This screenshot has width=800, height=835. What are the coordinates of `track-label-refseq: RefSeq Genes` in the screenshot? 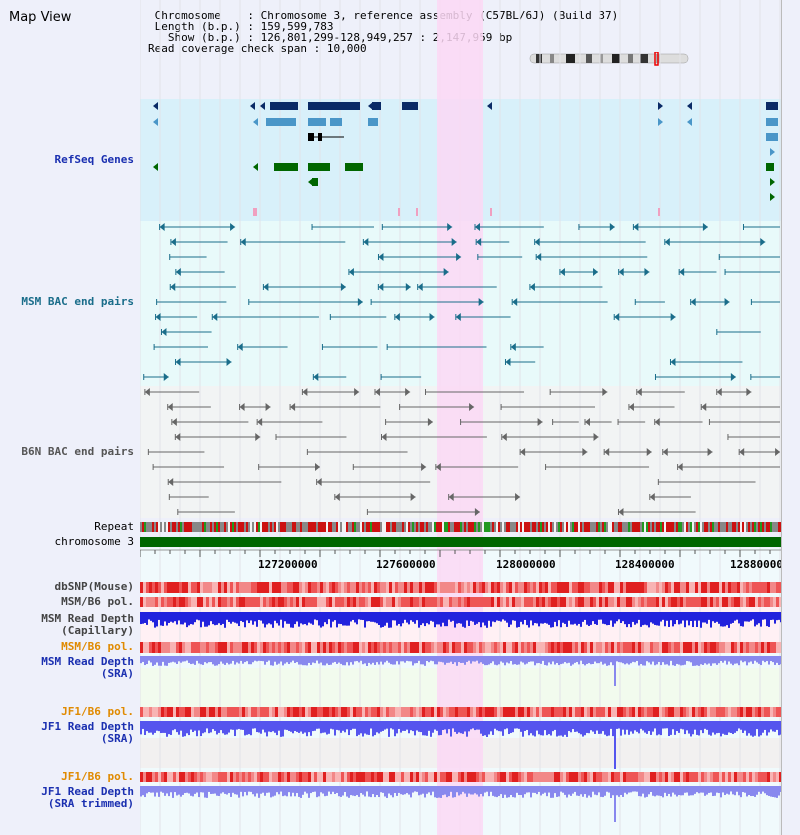 It's located at (94, 159).